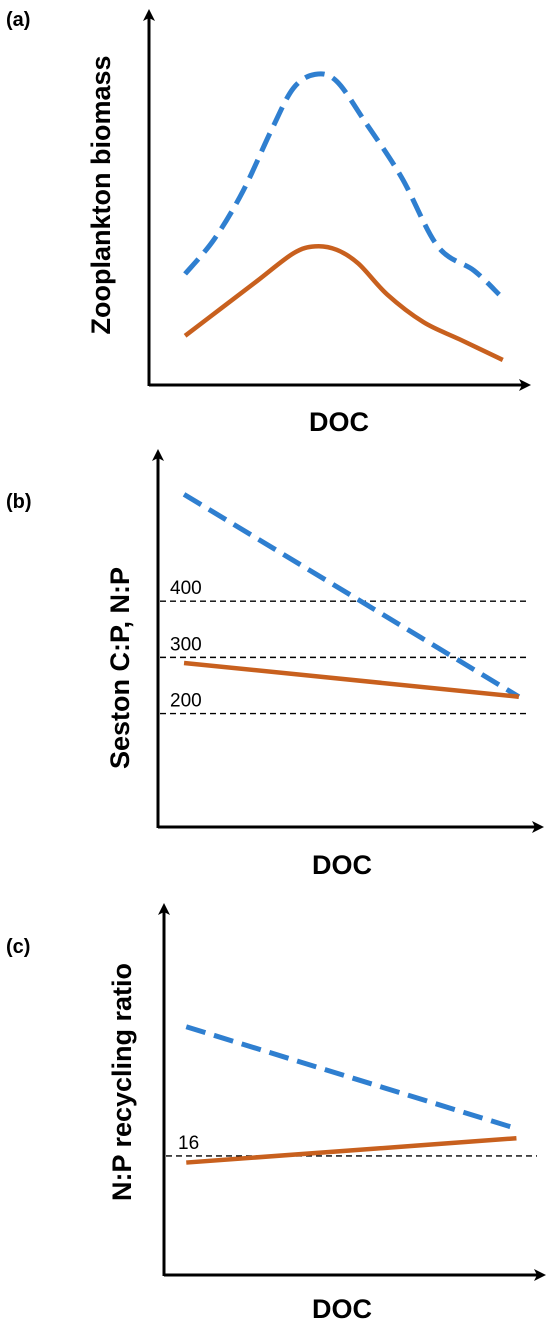 The width and height of the screenshot is (547, 1328). What do you see at coordinates (186, 701) in the screenshot?
I see `reference-label-b-200: 200` at bounding box center [186, 701].